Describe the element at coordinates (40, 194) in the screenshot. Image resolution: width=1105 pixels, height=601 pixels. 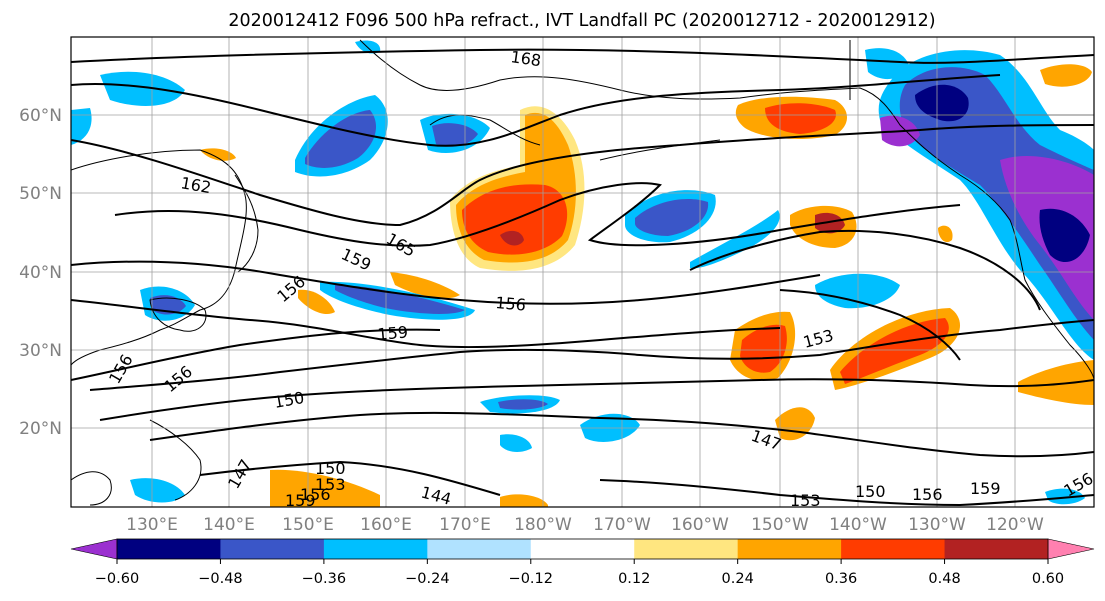
I see `lat-label: 50°N` at that location.